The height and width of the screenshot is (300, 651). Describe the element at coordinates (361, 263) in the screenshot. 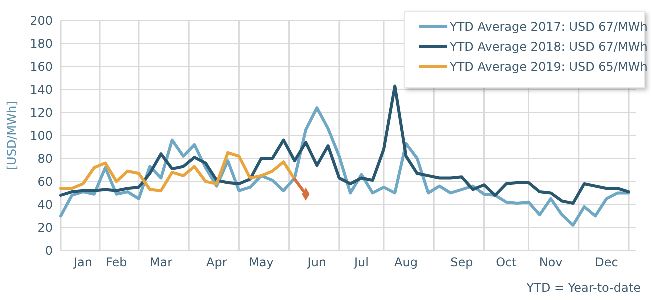

I see `x-tick-label: Jul` at that location.